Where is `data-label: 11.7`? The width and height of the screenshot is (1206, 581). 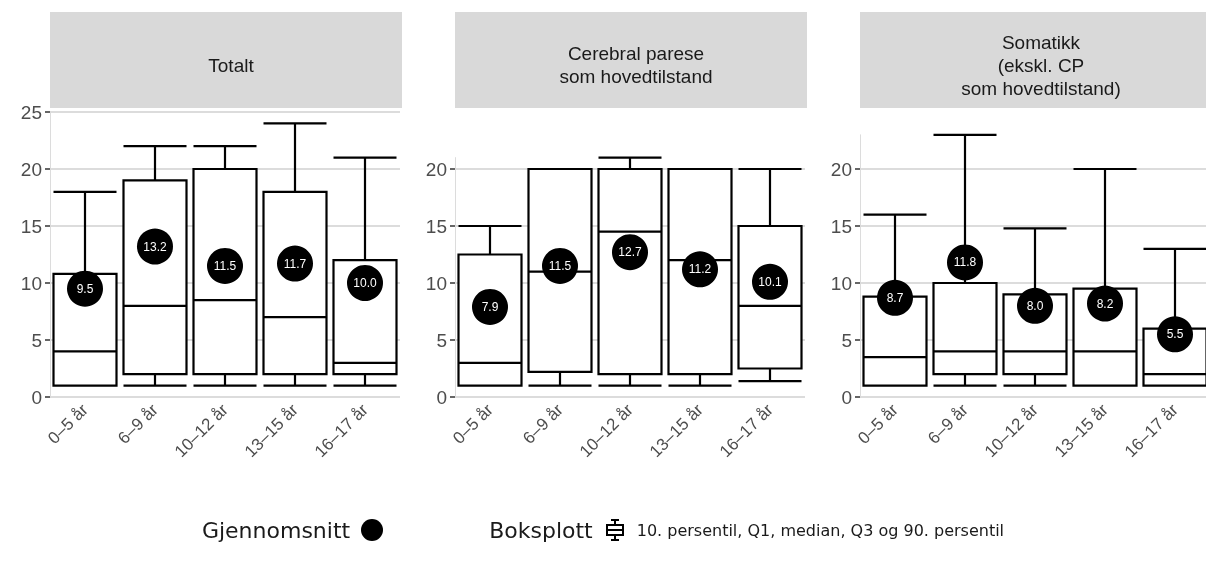
data-label: 11.7 is located at coordinates (295, 263).